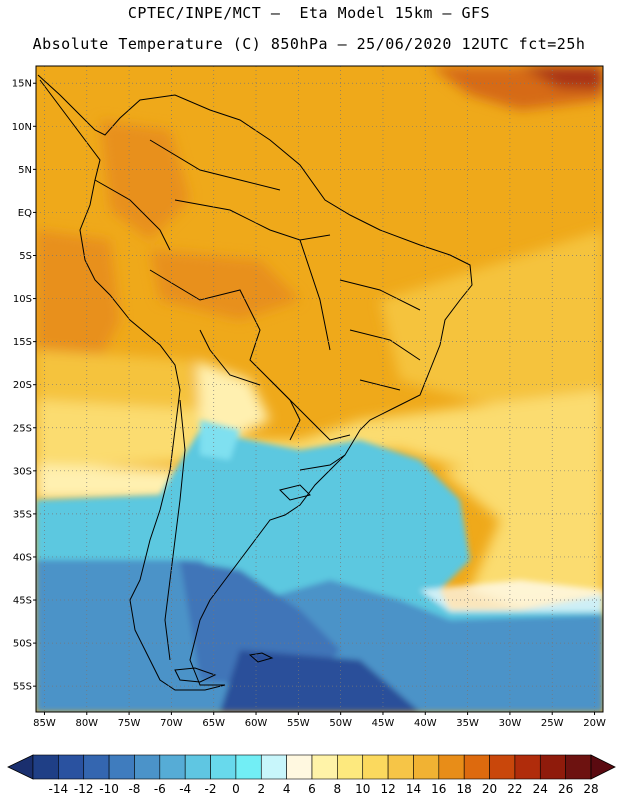  What do you see at coordinates (22, 127) in the screenshot?
I see `lat-tick-label: 10N` at bounding box center [22, 127].